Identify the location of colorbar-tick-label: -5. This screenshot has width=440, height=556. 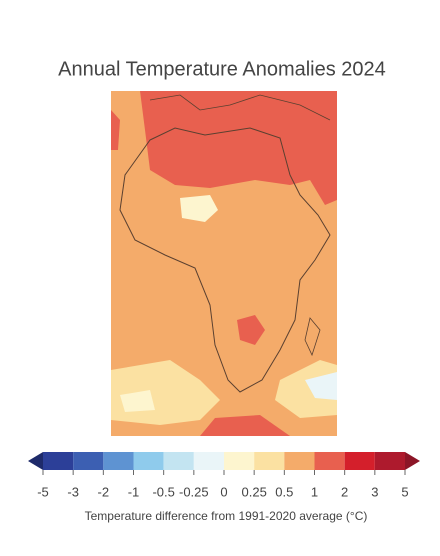
(43, 491).